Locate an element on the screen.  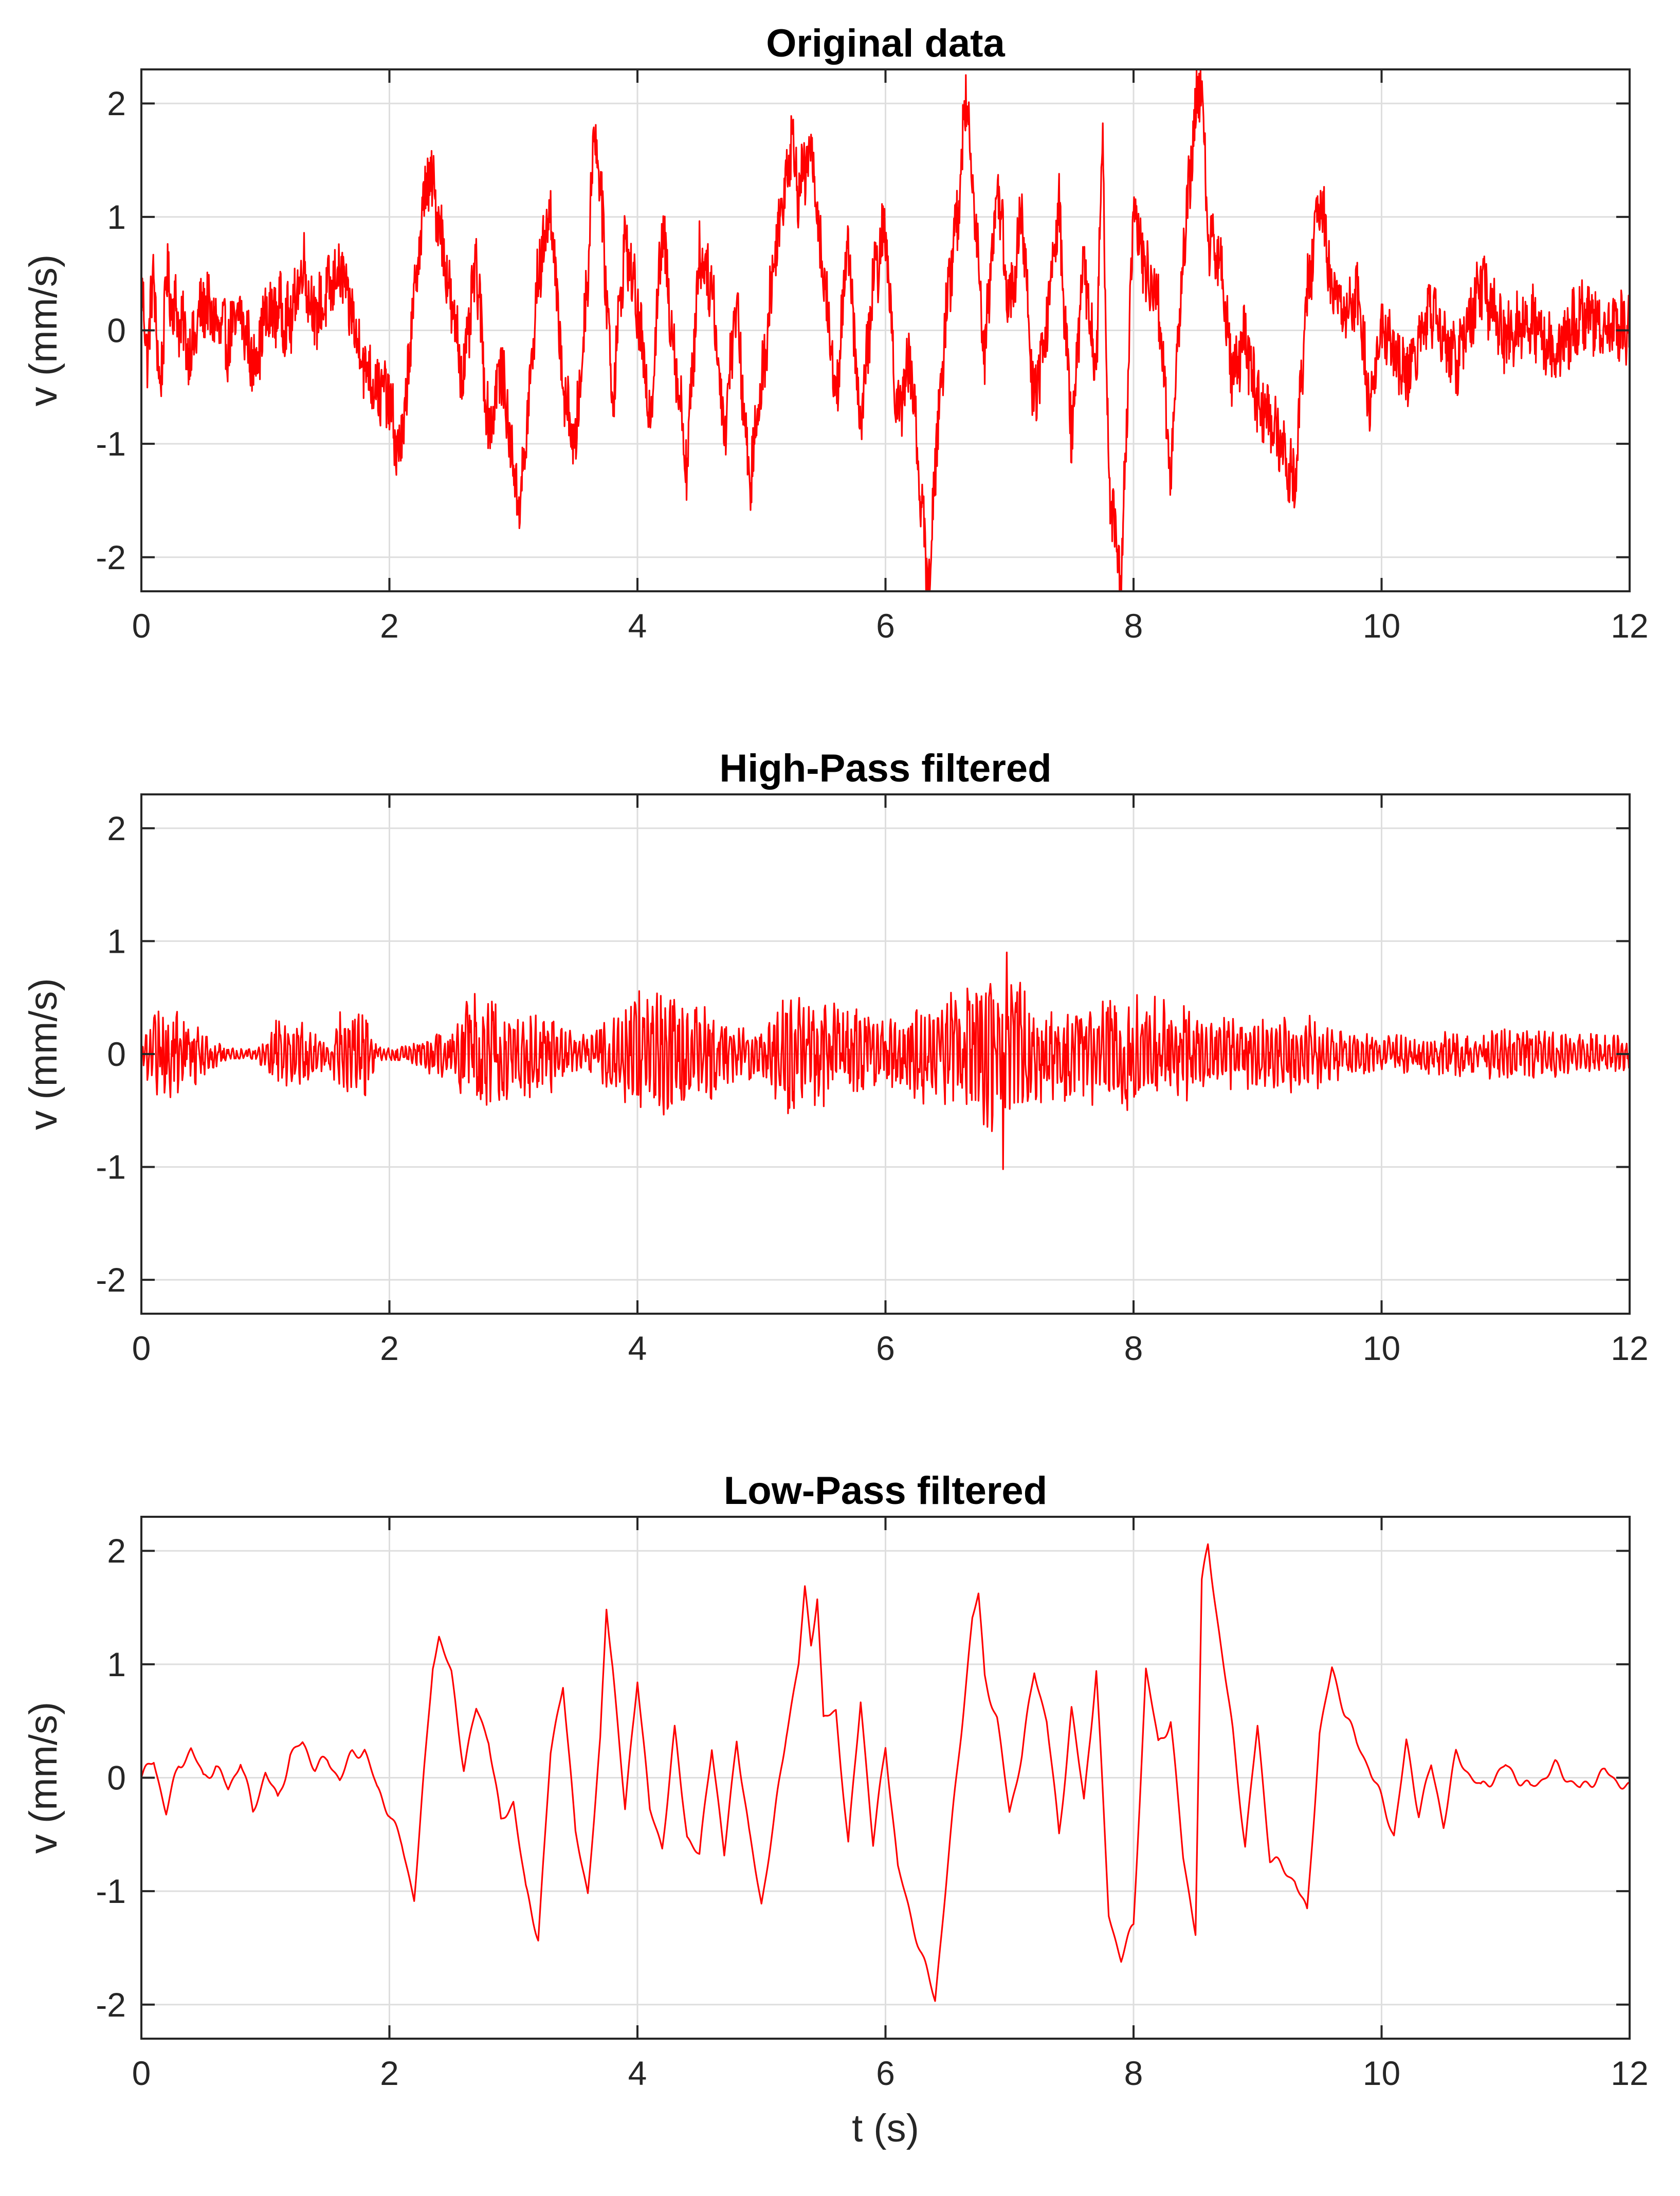
original-data-xtick-label: 8 is located at coordinates (1134, 626).